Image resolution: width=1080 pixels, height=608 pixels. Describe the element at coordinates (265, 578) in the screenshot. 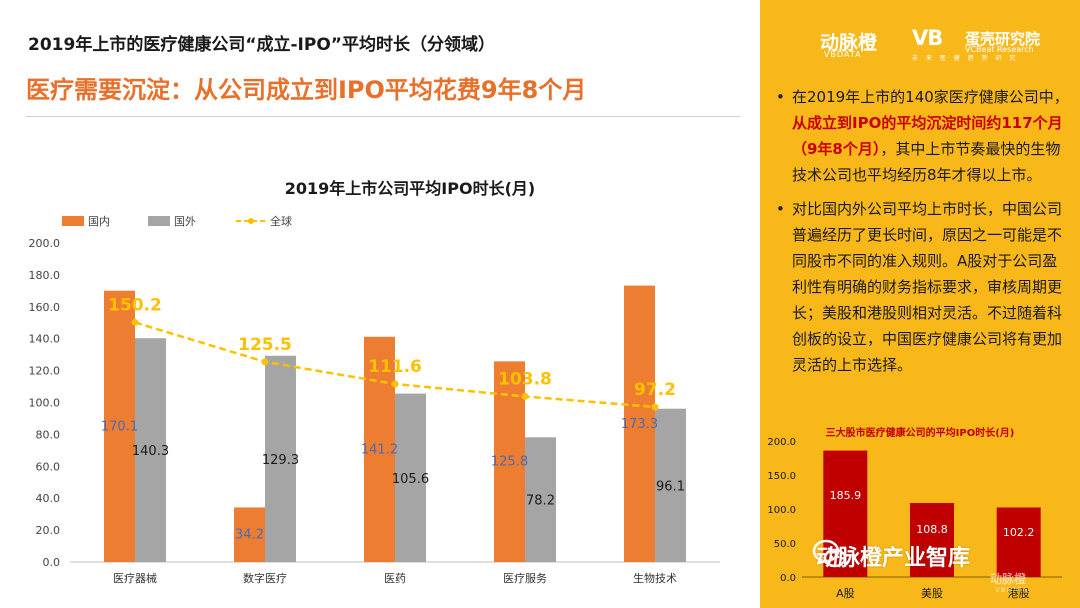

I see `x-tick-label: 数字医疗` at that location.